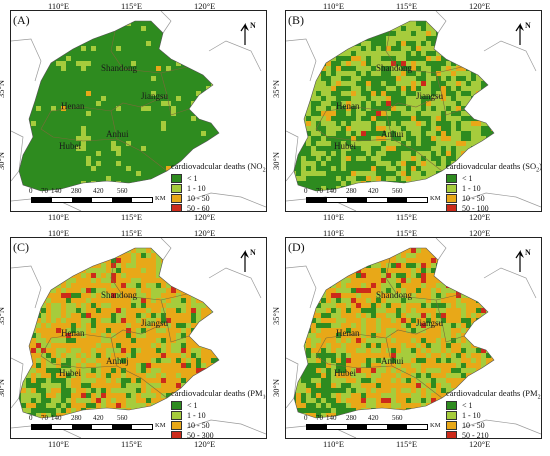 This screenshot has height=456, width=550. I want to click on legend-entry: < 1, so click(218, 179).